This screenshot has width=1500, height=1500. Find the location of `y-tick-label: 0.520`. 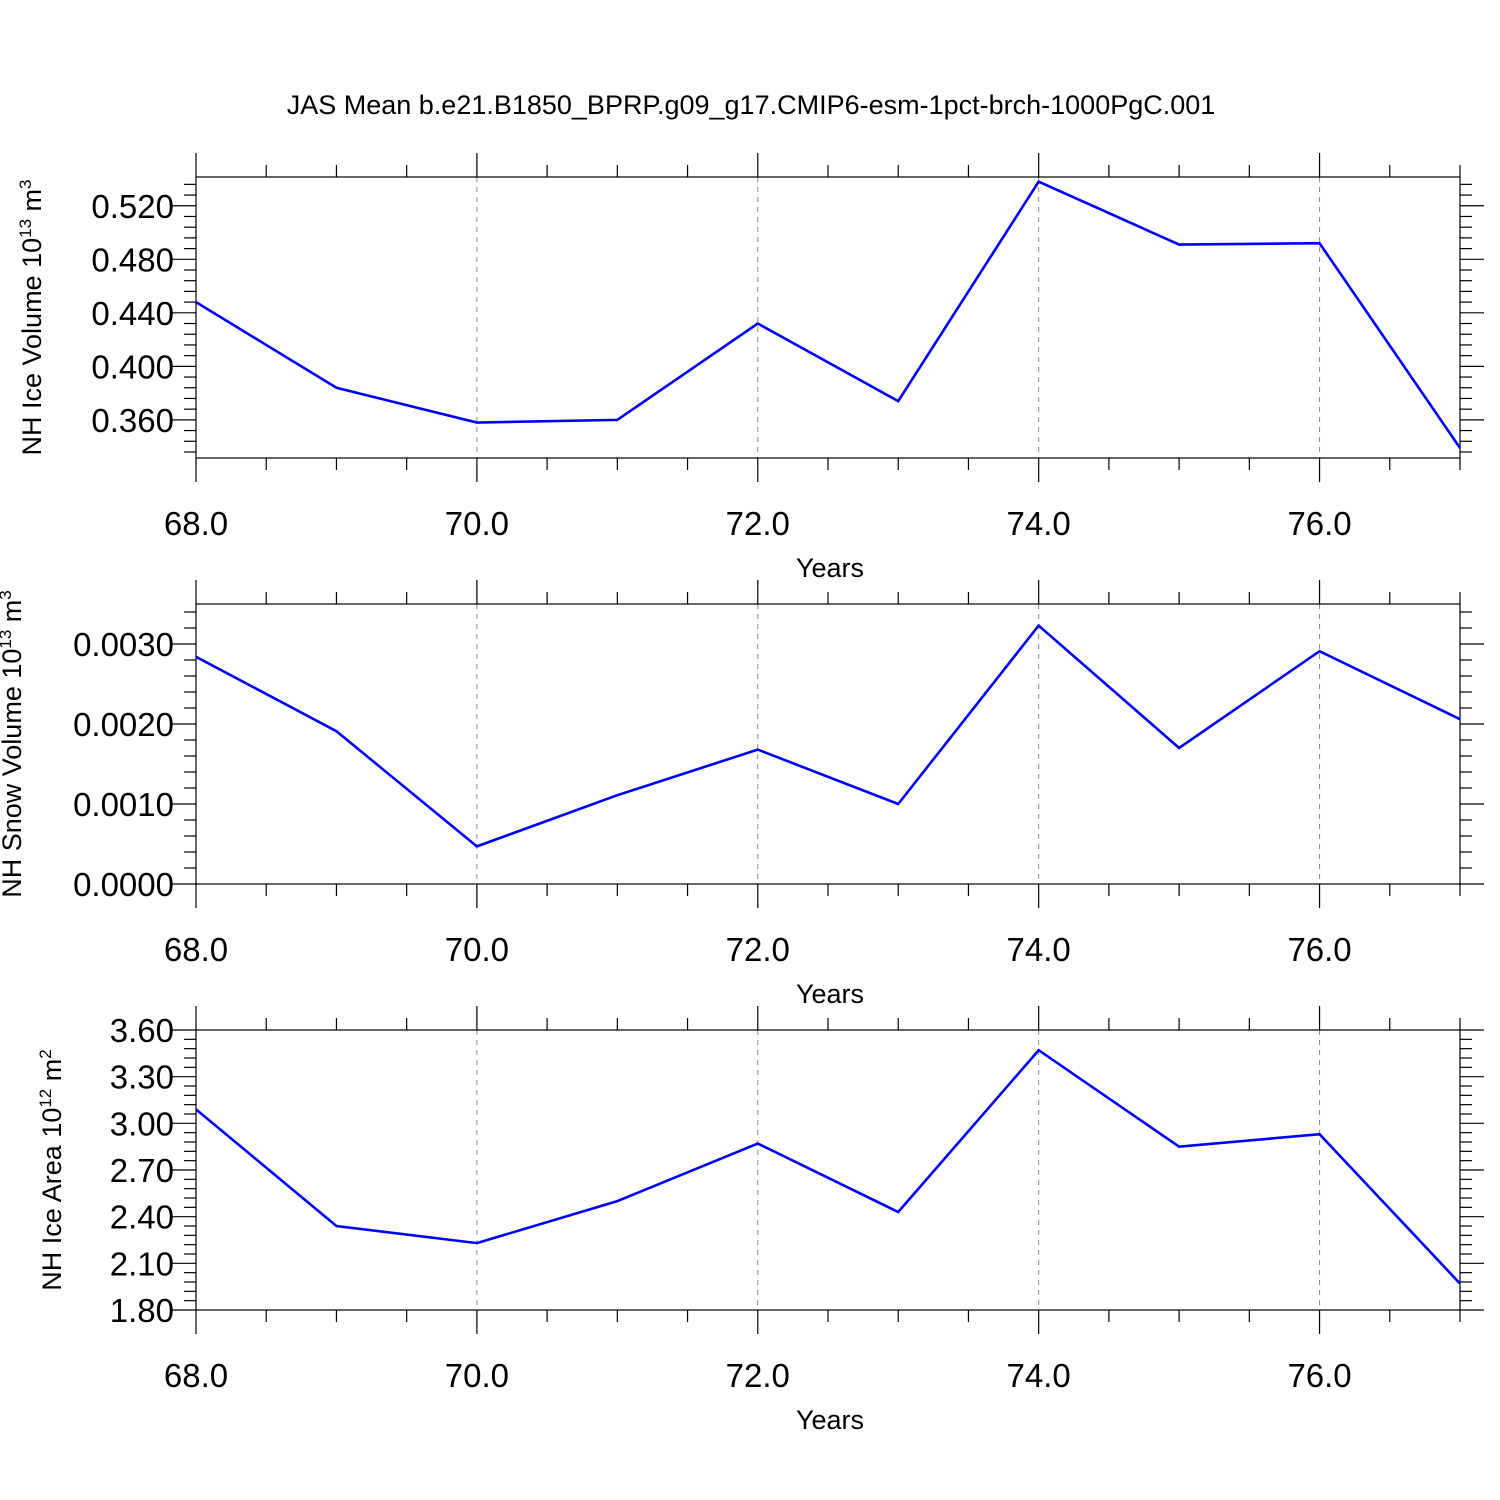

y-tick-label: 0.520 is located at coordinates (132, 206).